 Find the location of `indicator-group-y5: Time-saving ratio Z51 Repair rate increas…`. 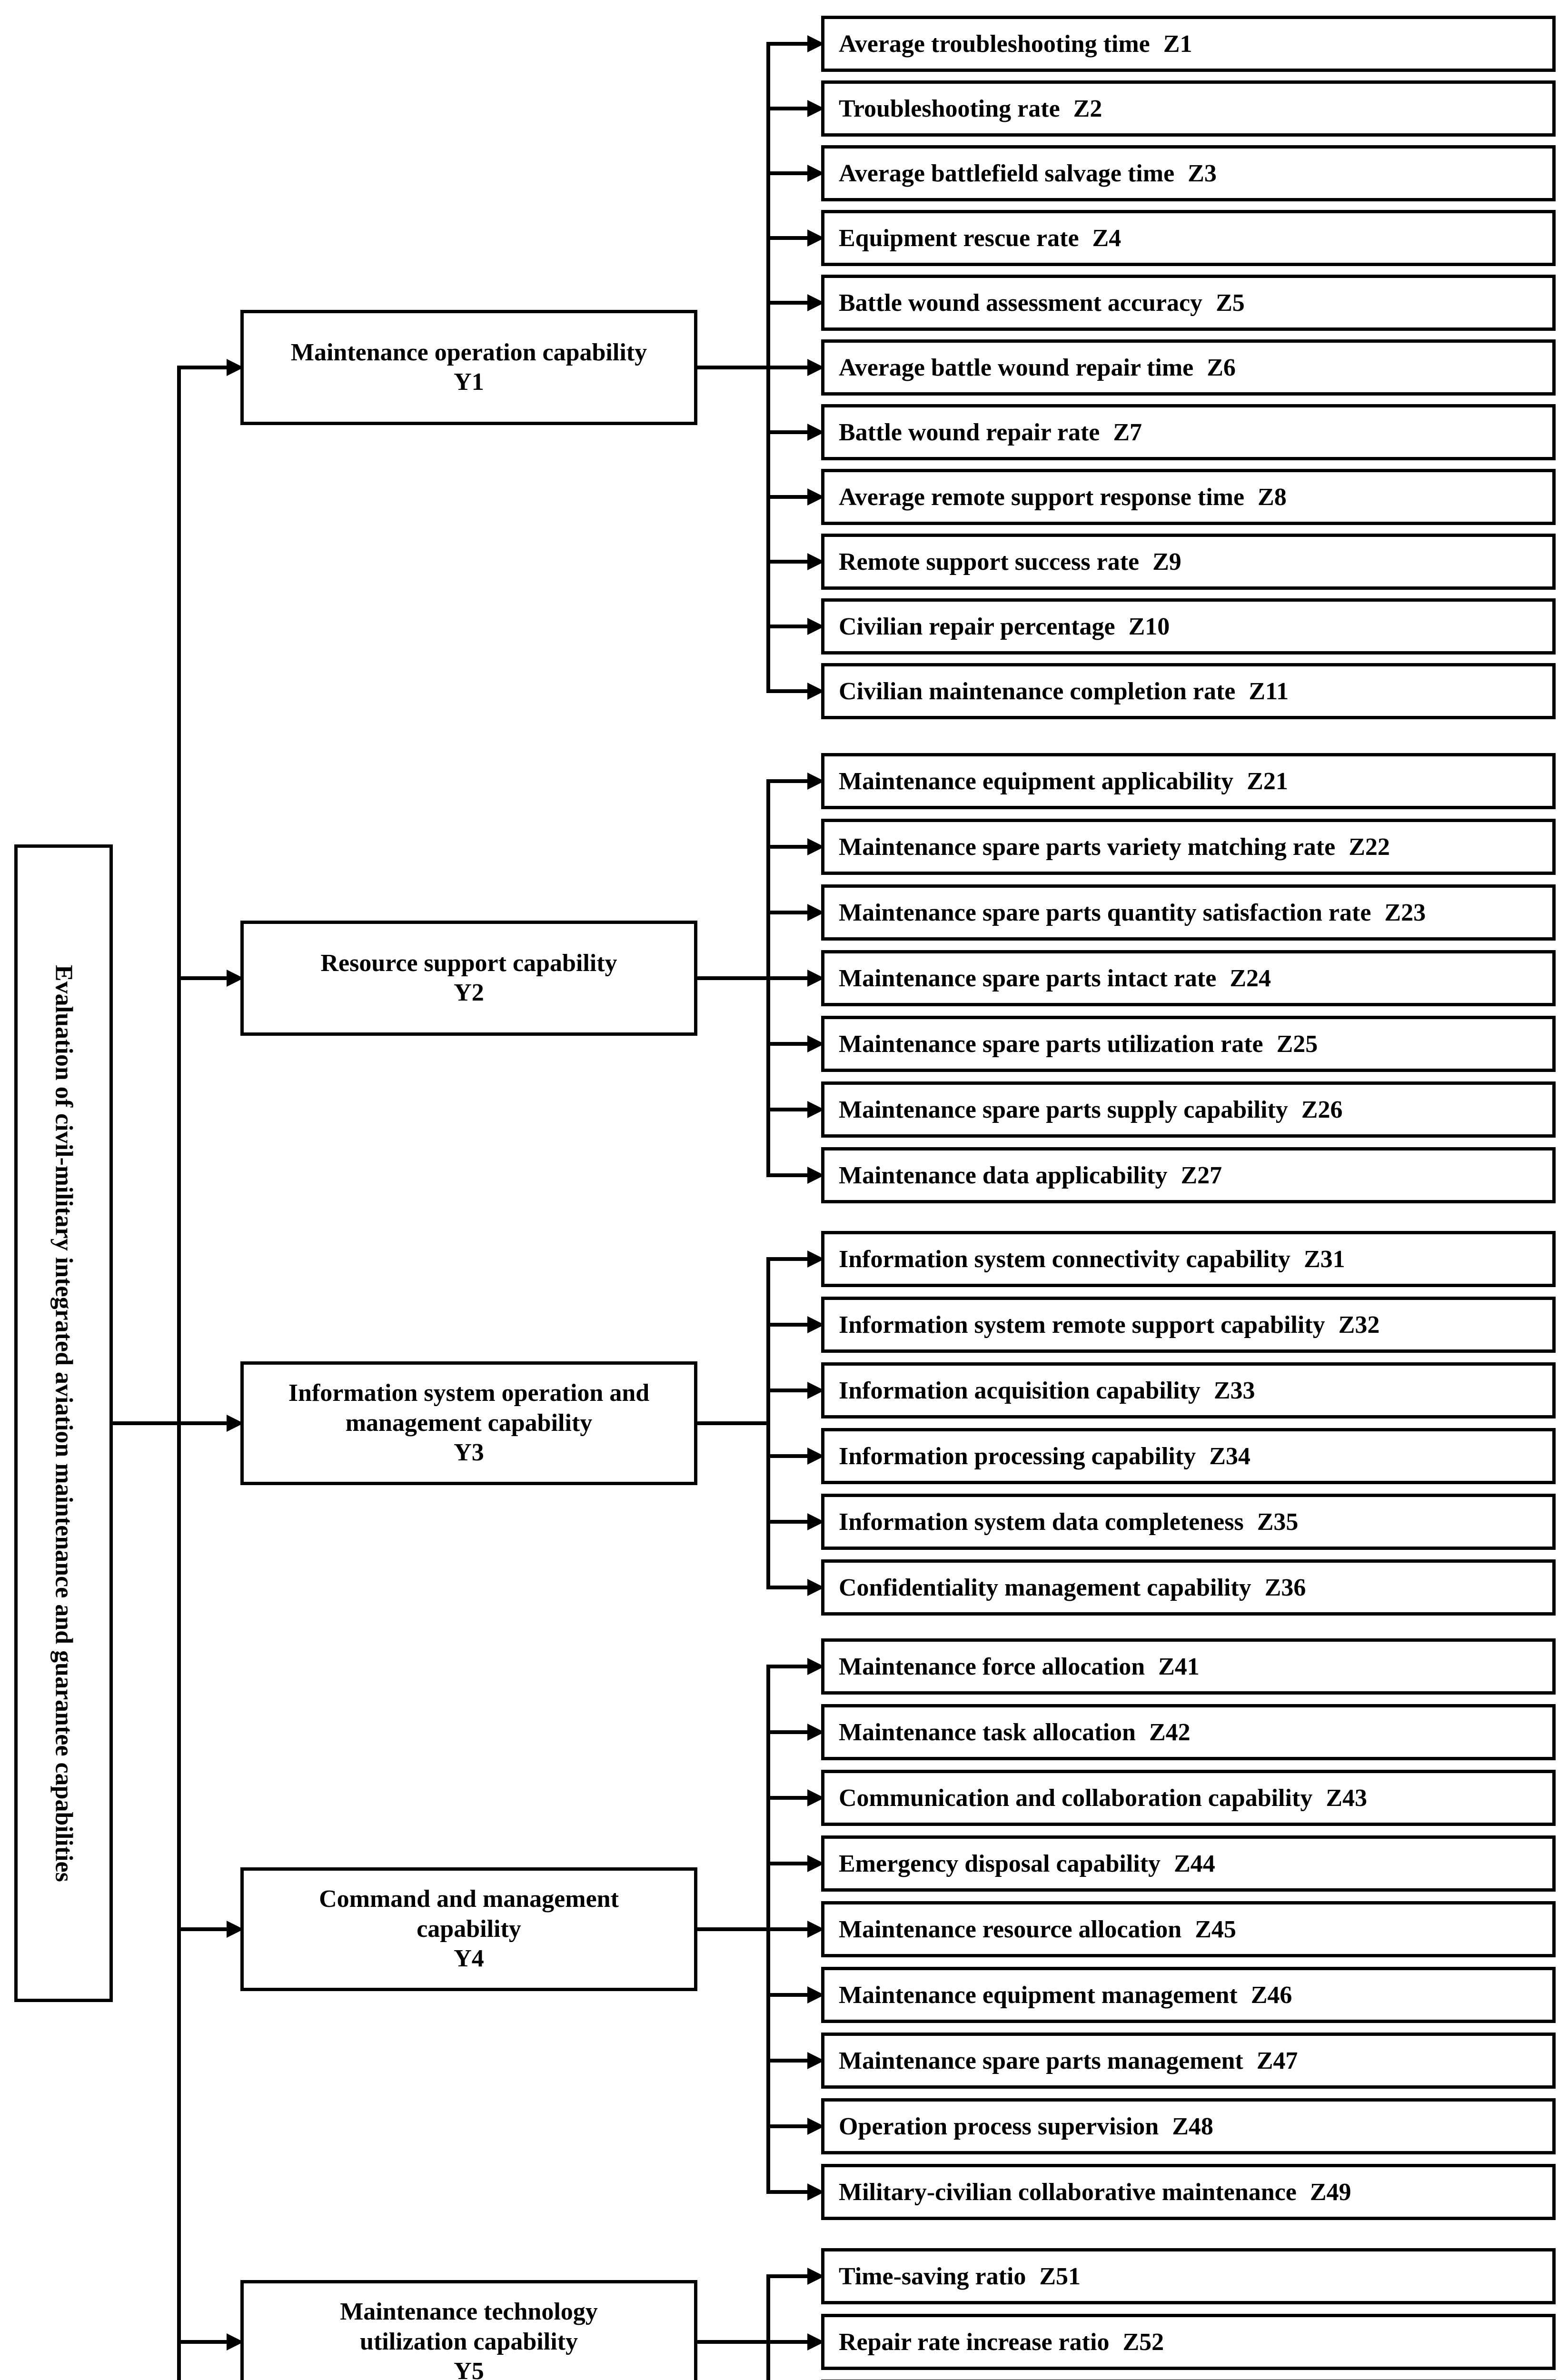

indicator-group-y5: Time-saving ratio Z51 Repair rate increas… is located at coordinates (1163, 2314).